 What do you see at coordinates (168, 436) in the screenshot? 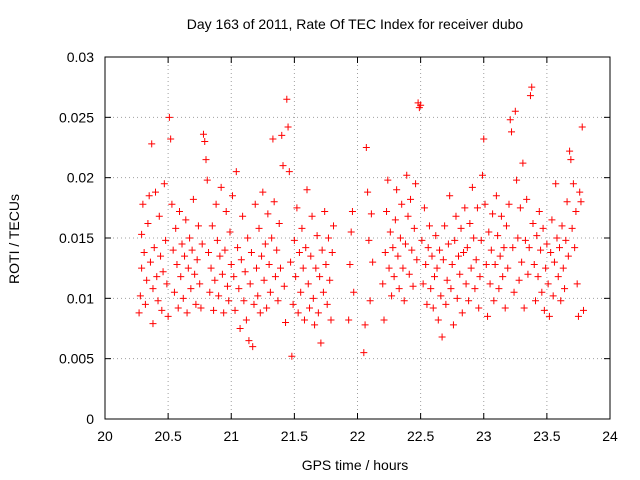
I see `x-tick-label: 20.5` at bounding box center [168, 436].